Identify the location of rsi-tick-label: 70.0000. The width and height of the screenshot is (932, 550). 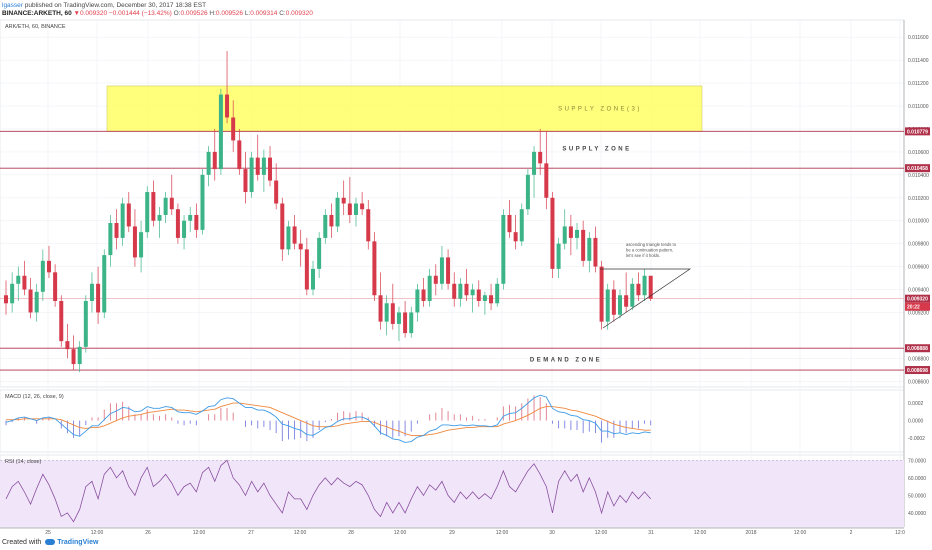
(917, 461).